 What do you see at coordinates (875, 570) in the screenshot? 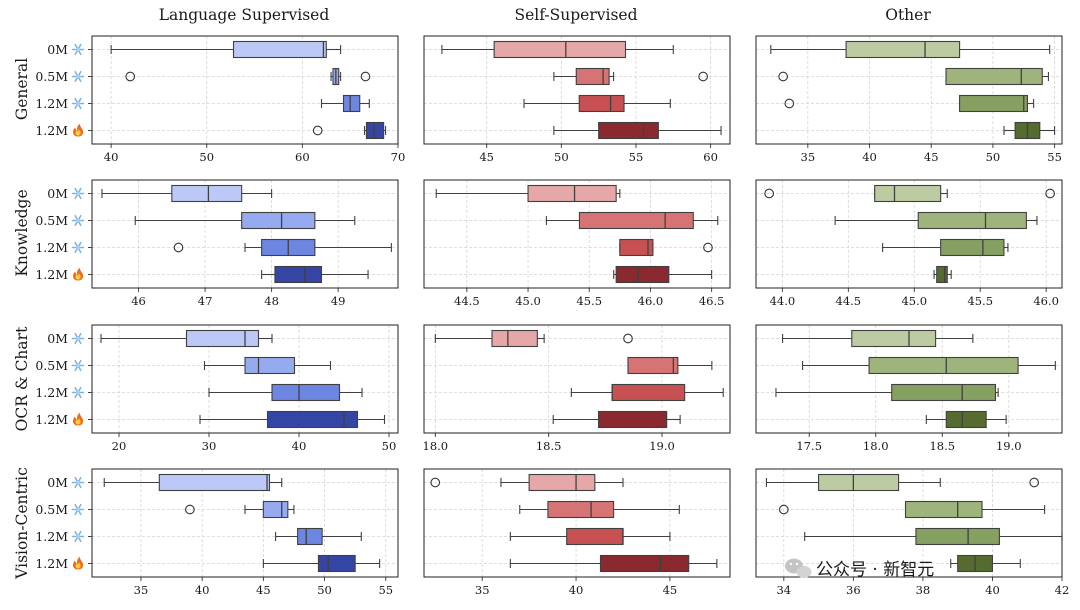
I see `watermark-text: 公众号 · 新智元` at bounding box center [875, 570].